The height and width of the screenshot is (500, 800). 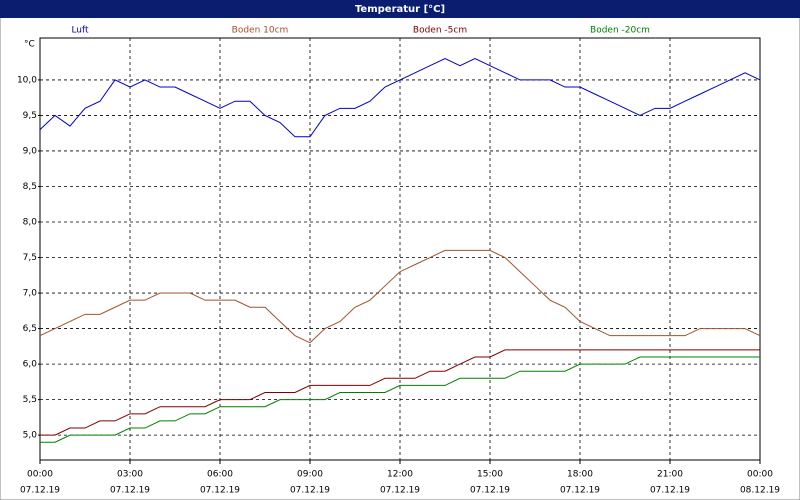 What do you see at coordinates (620, 31) in the screenshot?
I see `legend-label: Boden -20cm` at bounding box center [620, 31].